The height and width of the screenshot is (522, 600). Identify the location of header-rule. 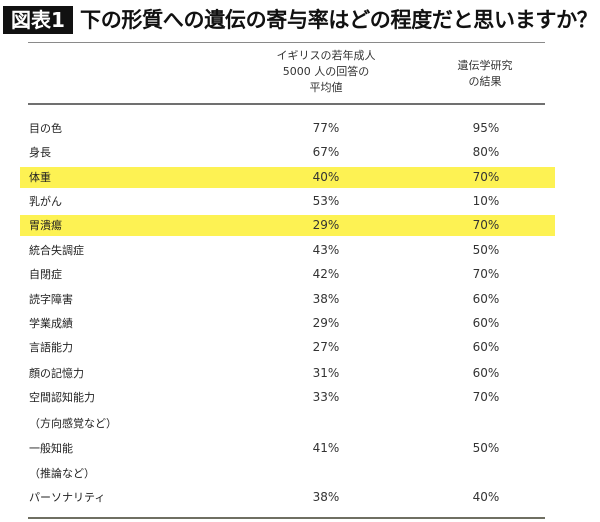
(286, 104).